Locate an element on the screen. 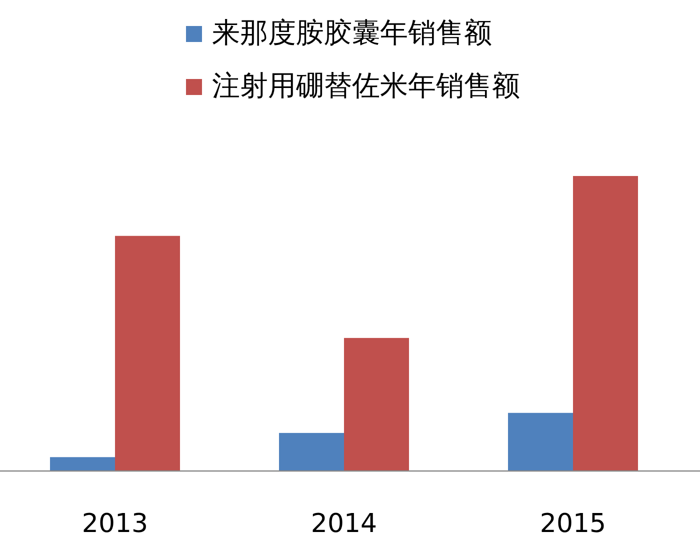  x-tick-label: 2014 is located at coordinates (344, 524).